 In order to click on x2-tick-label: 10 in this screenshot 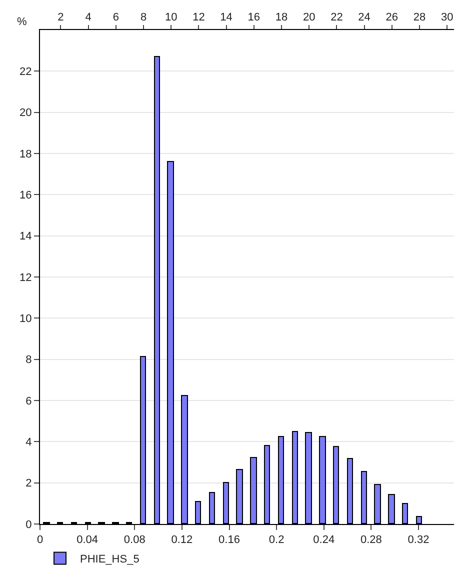, I will do `click(171, 18)`.